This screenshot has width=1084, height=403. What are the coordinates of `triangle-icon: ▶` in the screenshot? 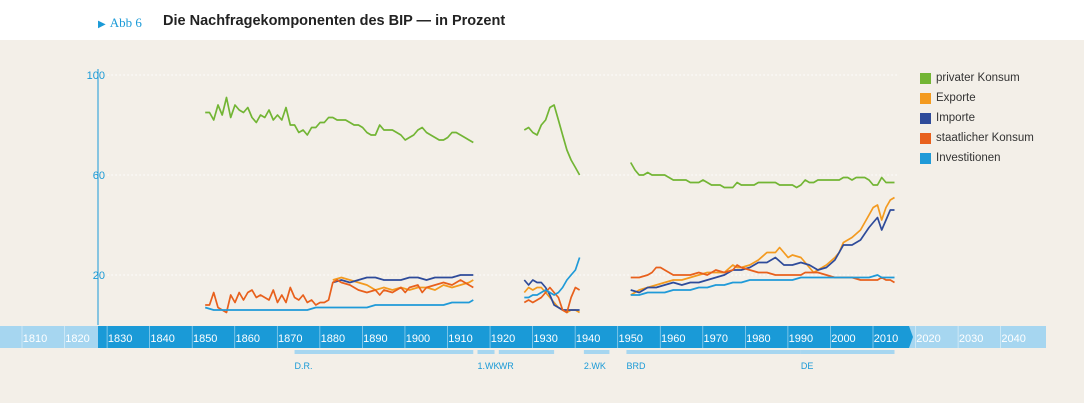 It's located at (102, 24).